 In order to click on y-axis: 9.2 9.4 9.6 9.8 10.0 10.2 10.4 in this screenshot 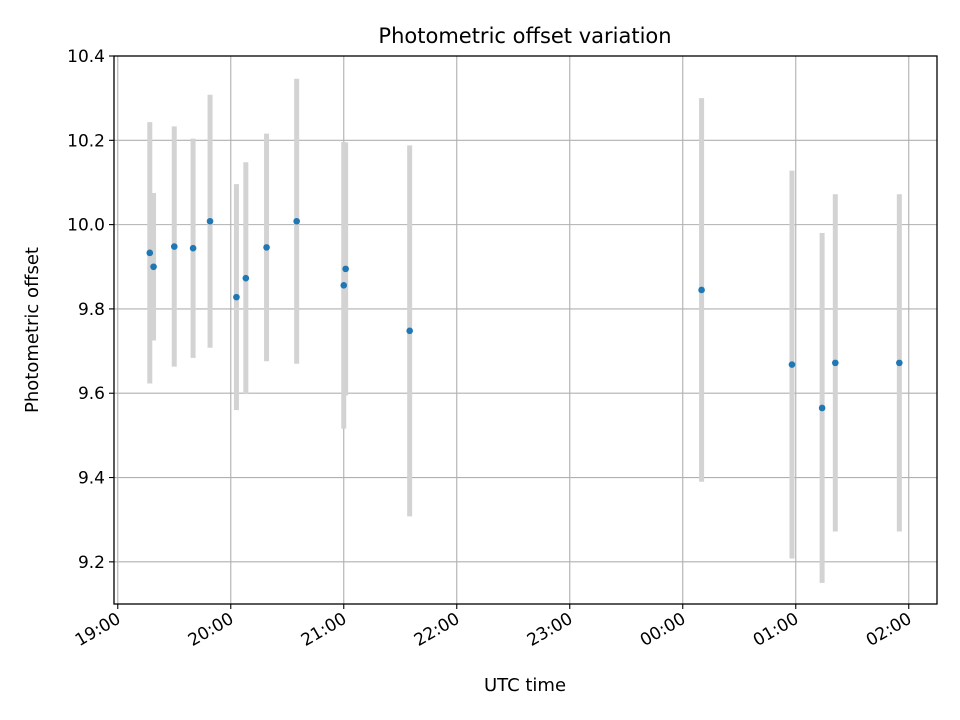, I will do `click(90, 310)`.